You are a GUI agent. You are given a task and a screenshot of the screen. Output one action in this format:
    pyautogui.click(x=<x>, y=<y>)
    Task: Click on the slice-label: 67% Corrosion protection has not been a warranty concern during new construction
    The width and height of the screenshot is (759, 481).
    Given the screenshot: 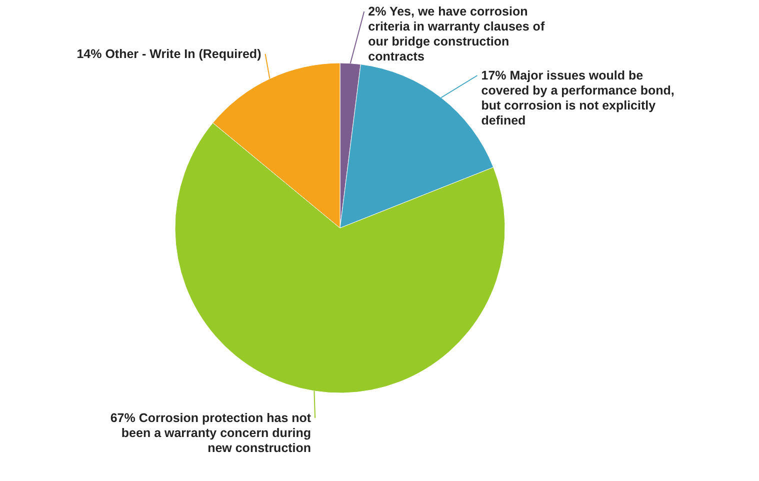 What is the action you would take?
    pyautogui.click(x=211, y=432)
    